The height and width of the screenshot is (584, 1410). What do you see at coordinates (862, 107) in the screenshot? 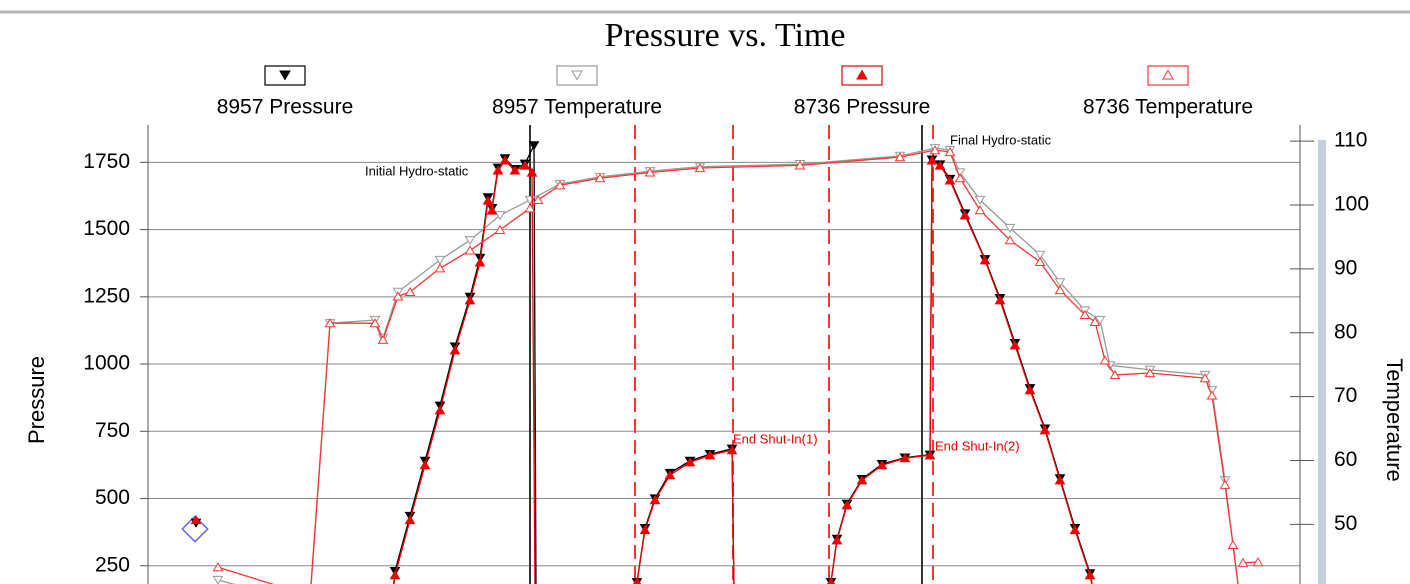
I see `legend-label: 8736 Pressure` at bounding box center [862, 107].